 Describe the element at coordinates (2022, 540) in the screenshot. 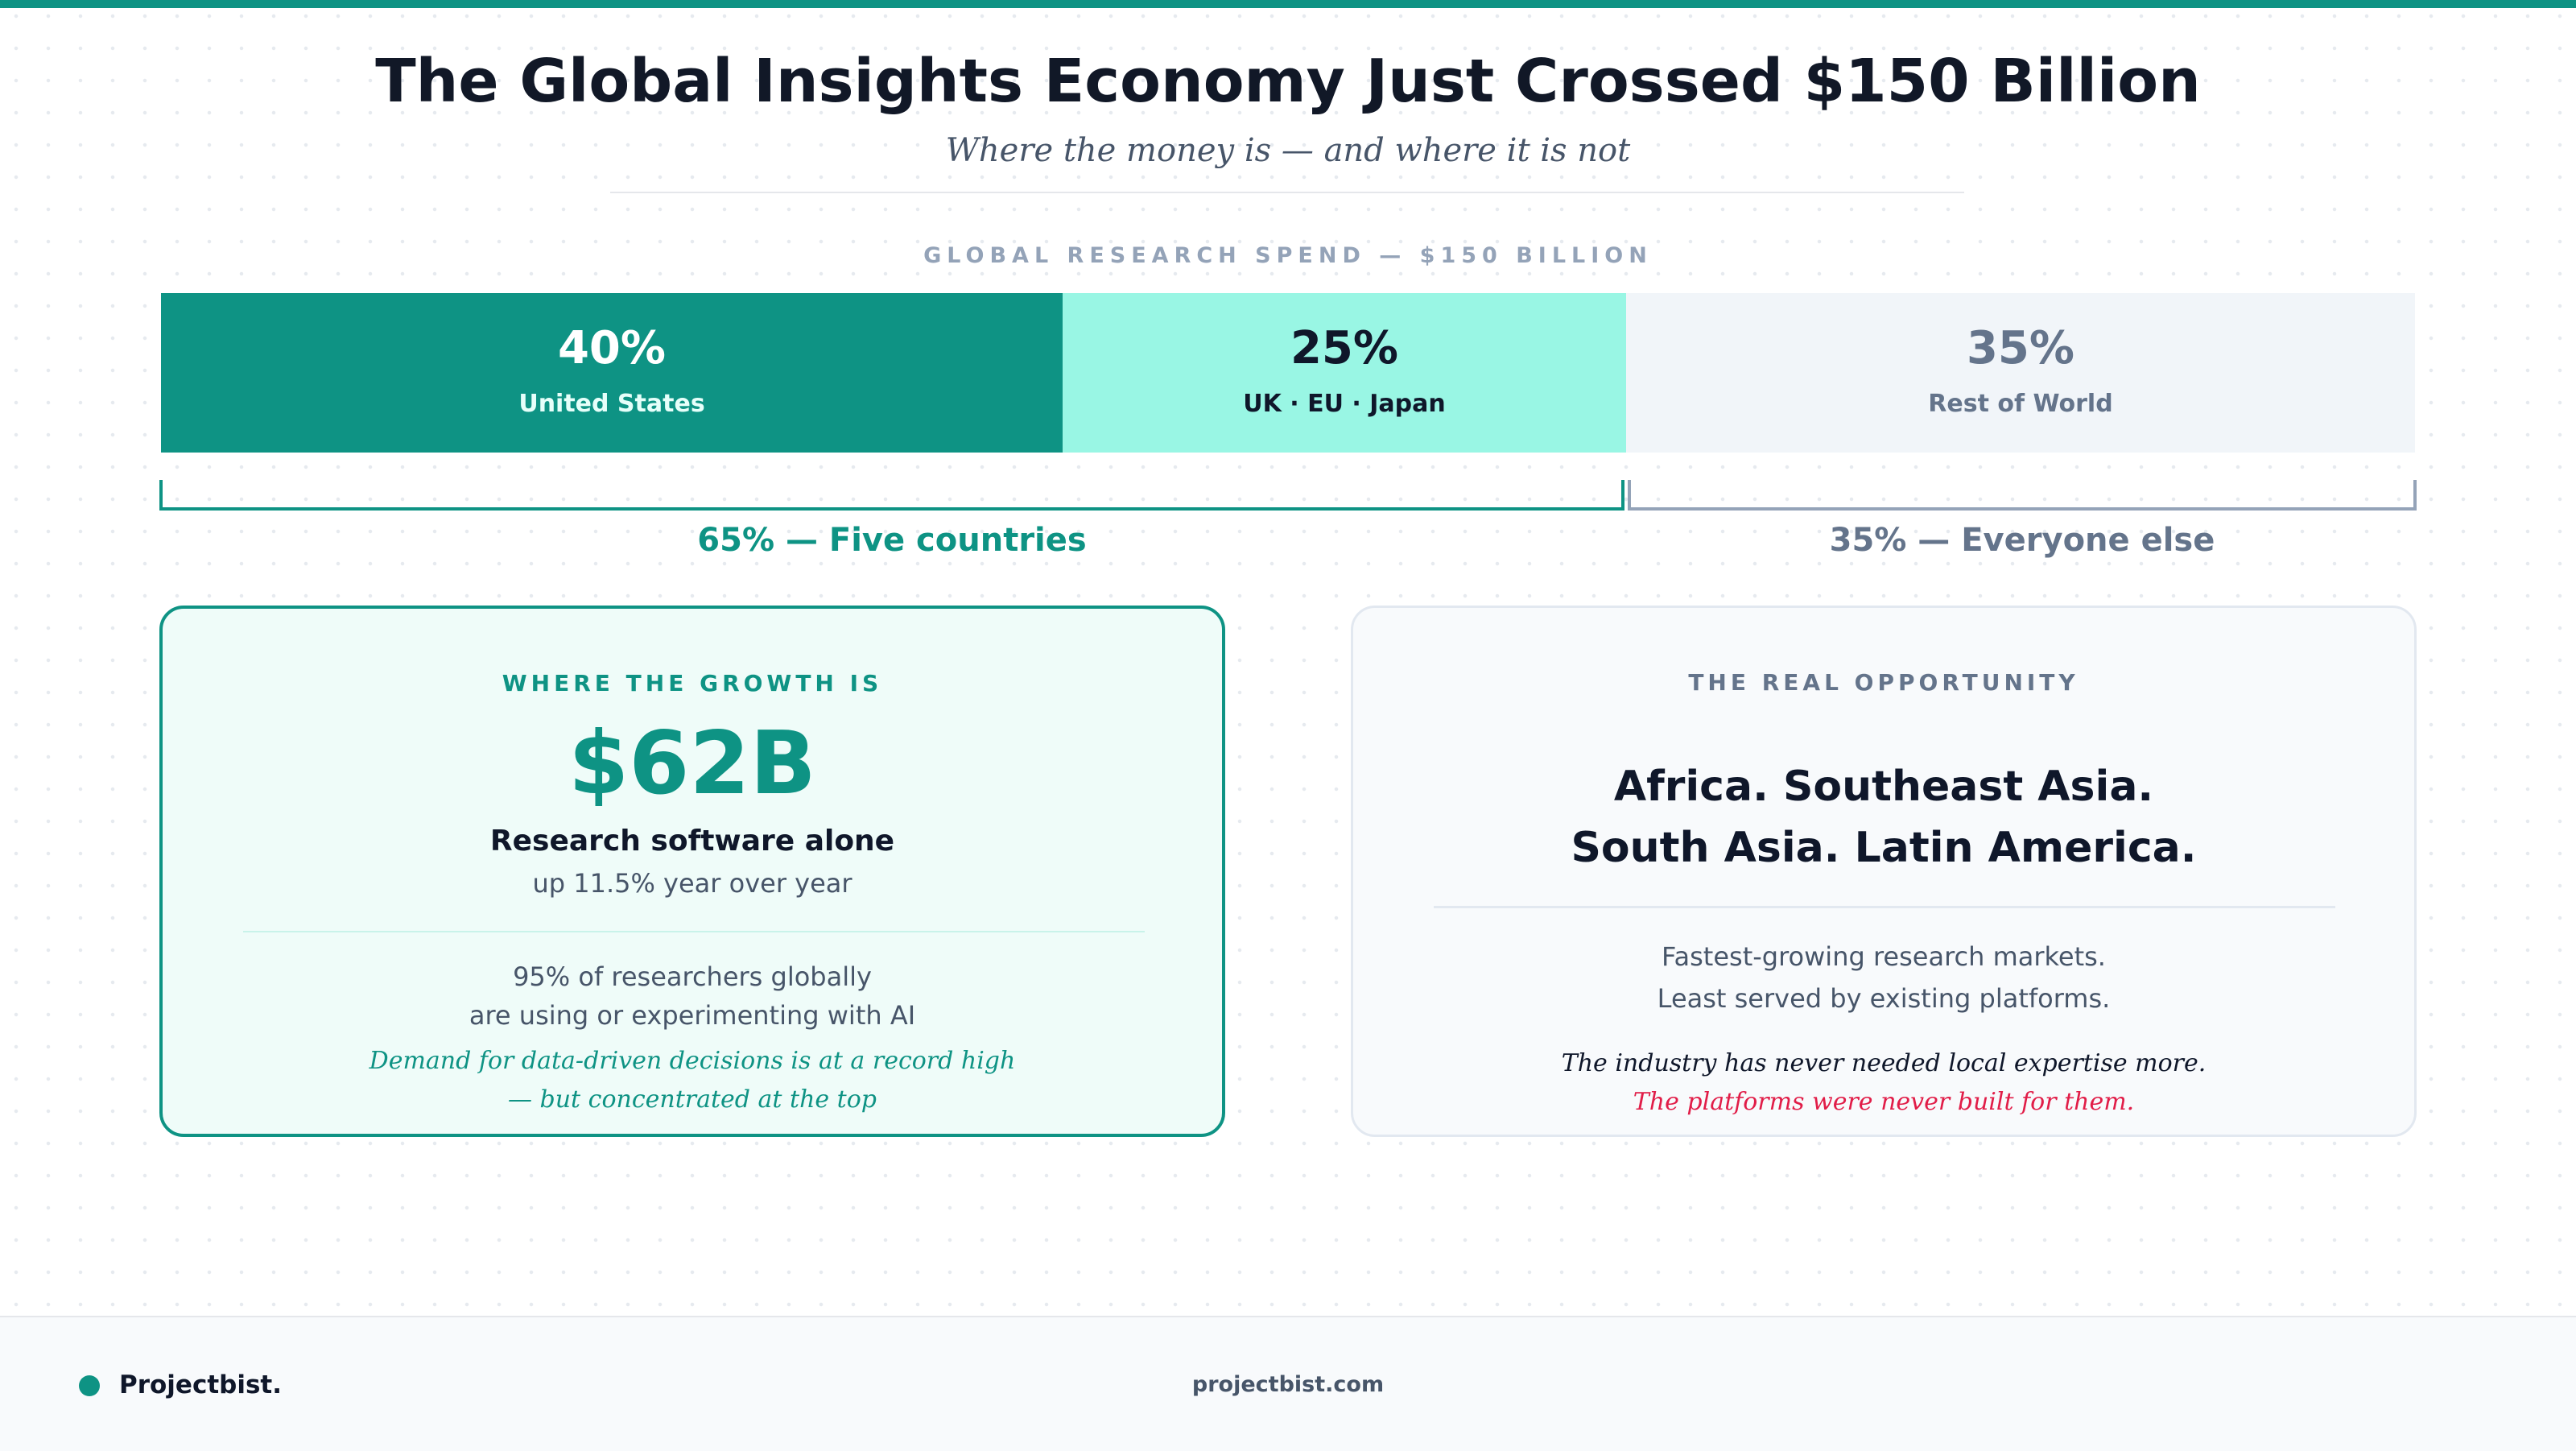

I see `bracket-label-everyone-else: 35% — Everyone else` at that location.